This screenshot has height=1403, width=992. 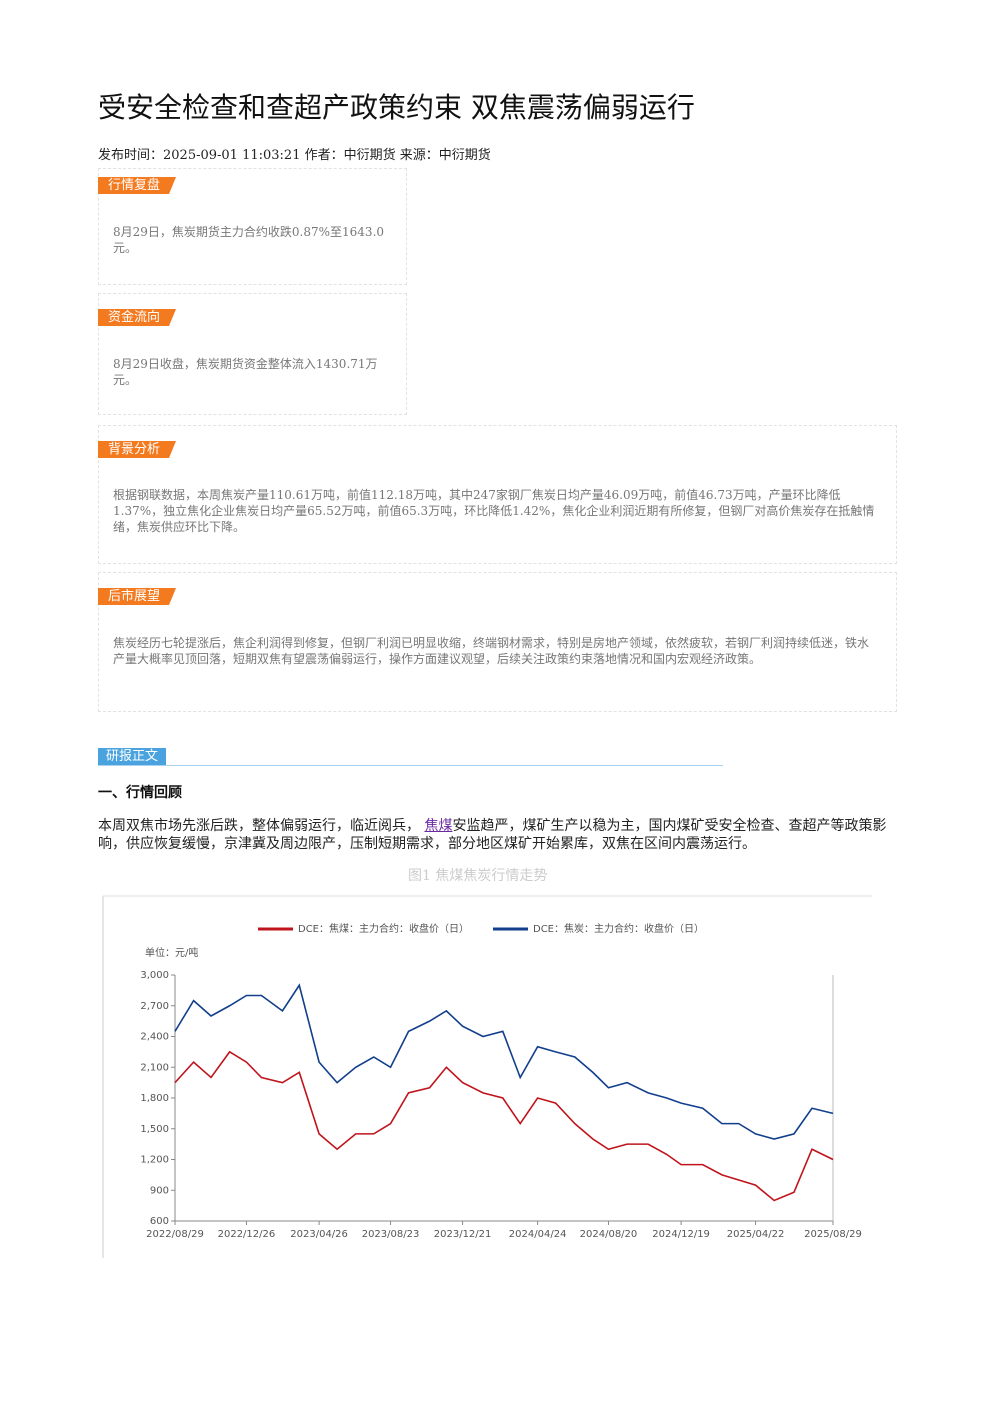 What do you see at coordinates (538, 1234) in the screenshot?
I see `x-tick-label: 2024/04/24` at bounding box center [538, 1234].